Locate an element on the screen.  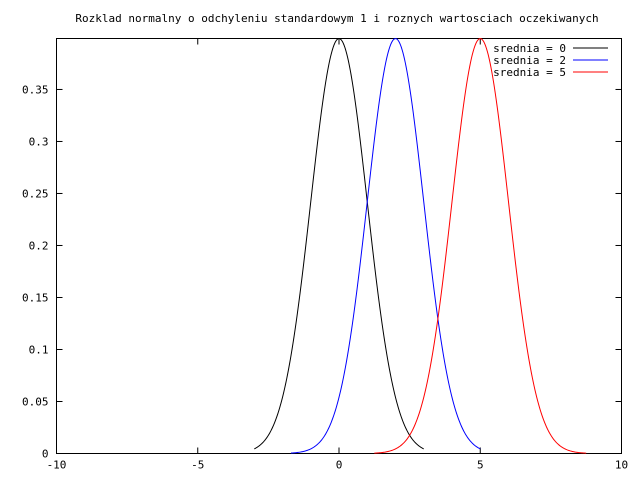
x-tick-label: 0 is located at coordinates (339, 465).